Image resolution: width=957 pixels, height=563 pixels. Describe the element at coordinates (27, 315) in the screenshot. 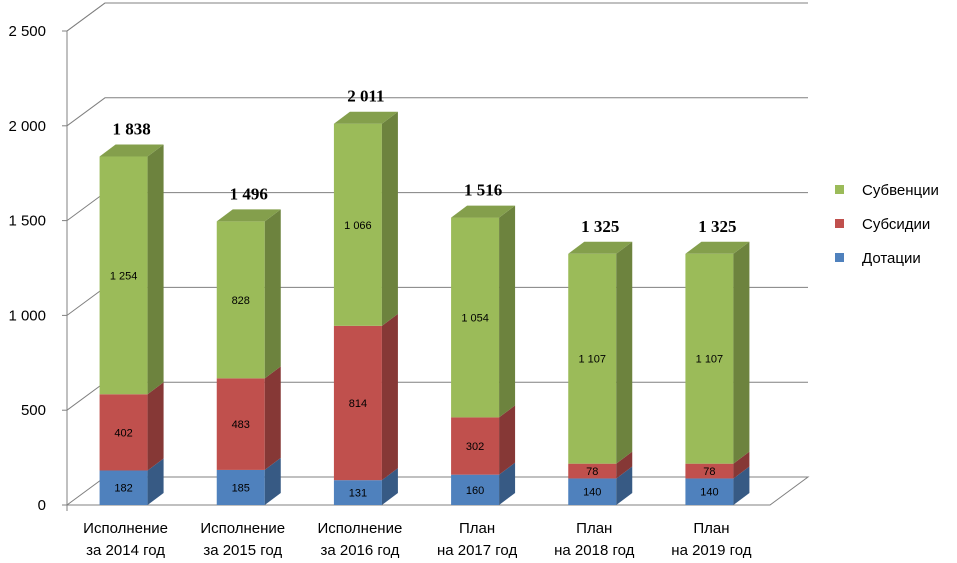

I see `y-tick-label: 1 000` at that location.